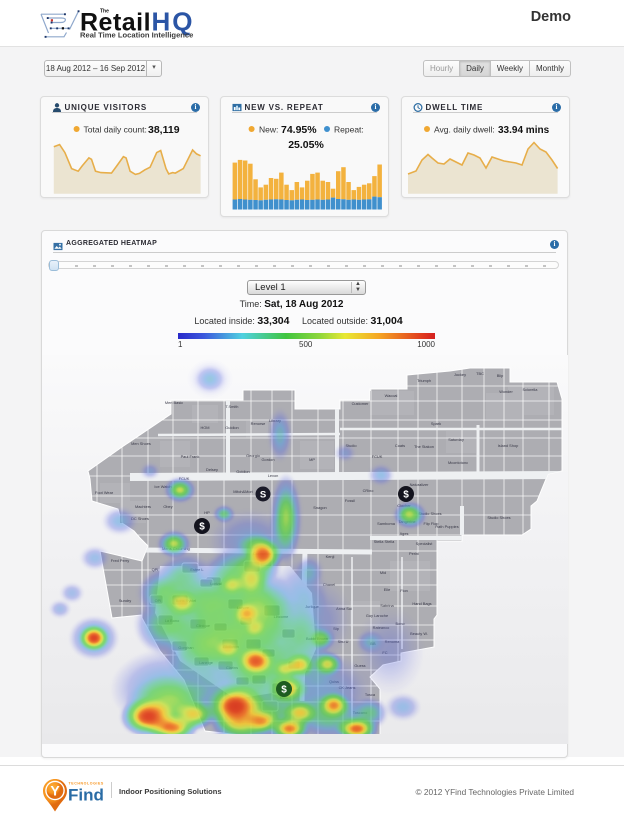 The height and width of the screenshot is (826, 624). Describe the element at coordinates (508, 445) in the screenshot. I see `svg-text: Island Shop` at that location.